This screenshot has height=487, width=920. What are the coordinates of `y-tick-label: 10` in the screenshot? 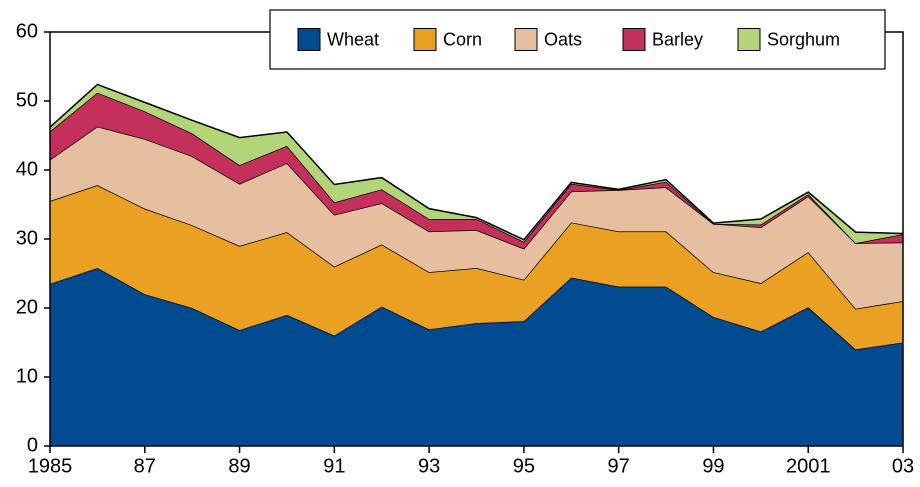 It's located at (27, 376).